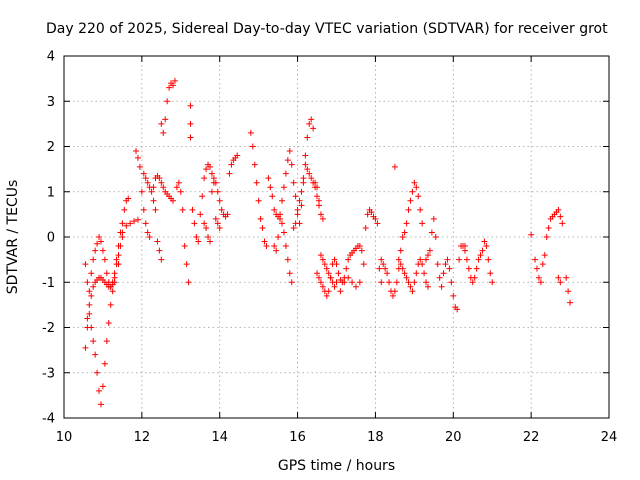  Describe the element at coordinates (142, 437) in the screenshot. I see `x-tick-label: 12` at that location.